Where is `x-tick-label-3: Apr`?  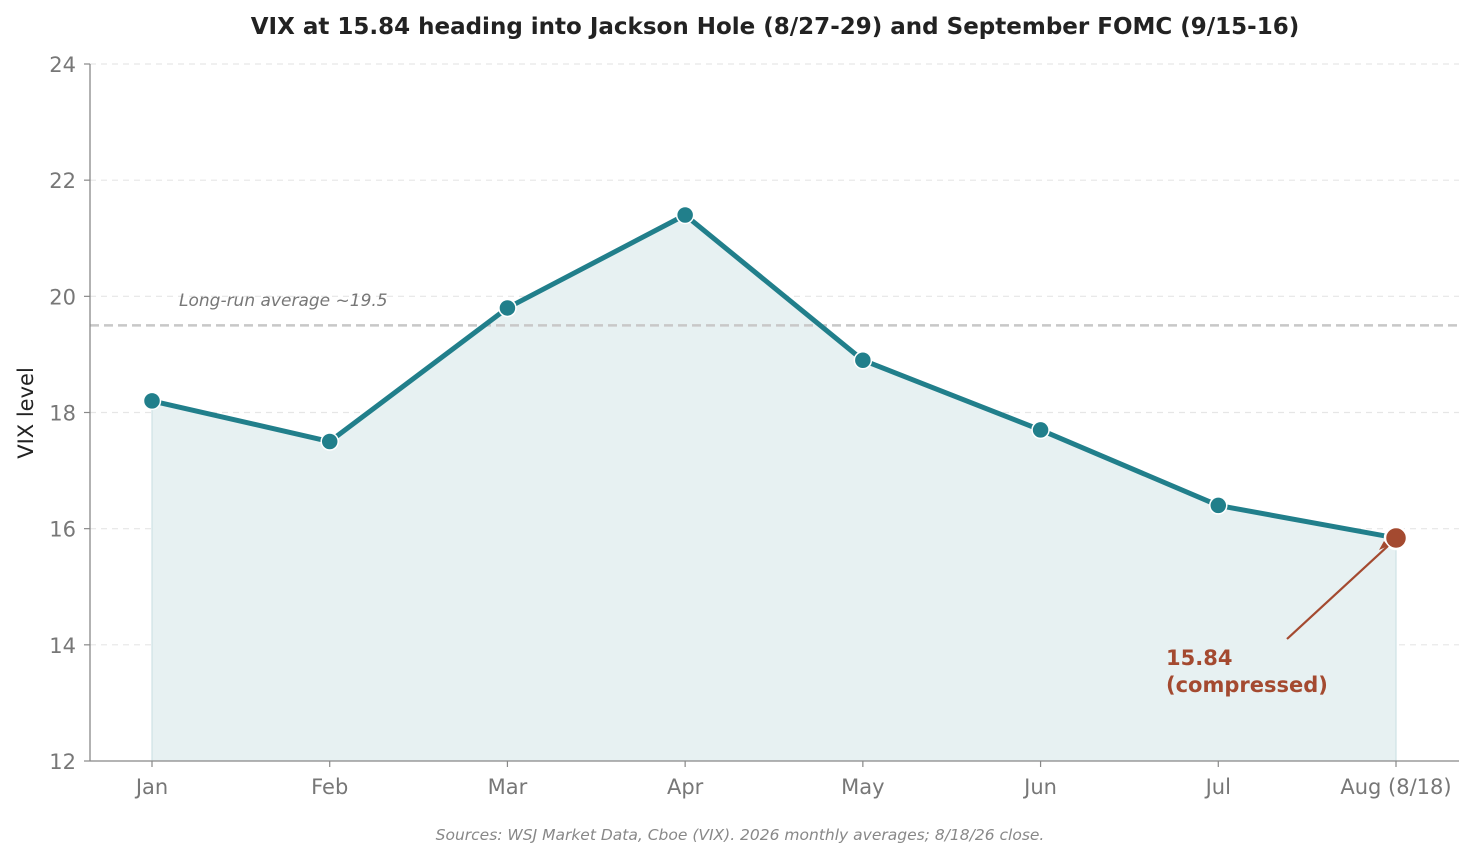
x-tick-label-3: Apr is located at coordinates (685, 787).